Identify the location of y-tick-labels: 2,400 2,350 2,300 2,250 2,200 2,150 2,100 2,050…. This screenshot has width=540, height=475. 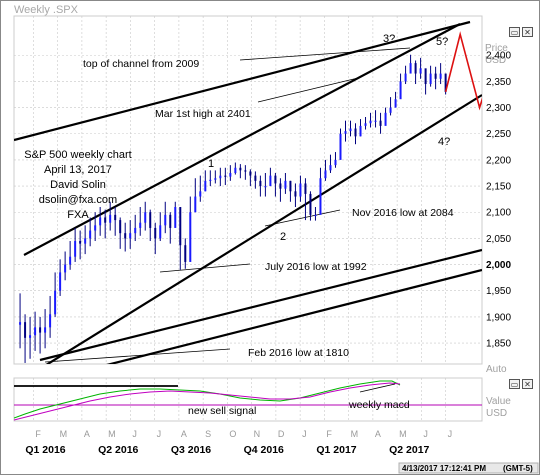
(498, 200).